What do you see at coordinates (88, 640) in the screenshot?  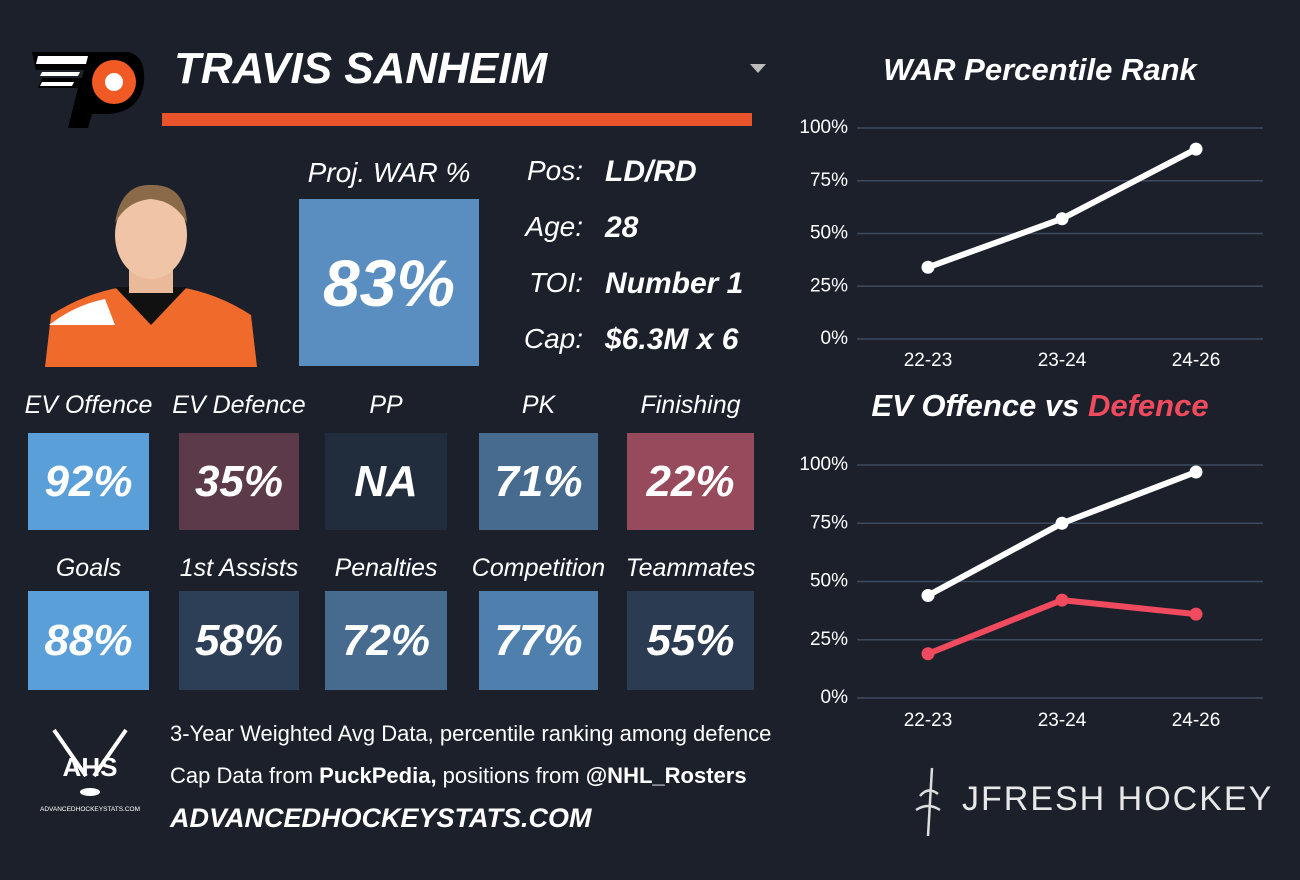 I see `stat-tile: 88%` at bounding box center [88, 640].